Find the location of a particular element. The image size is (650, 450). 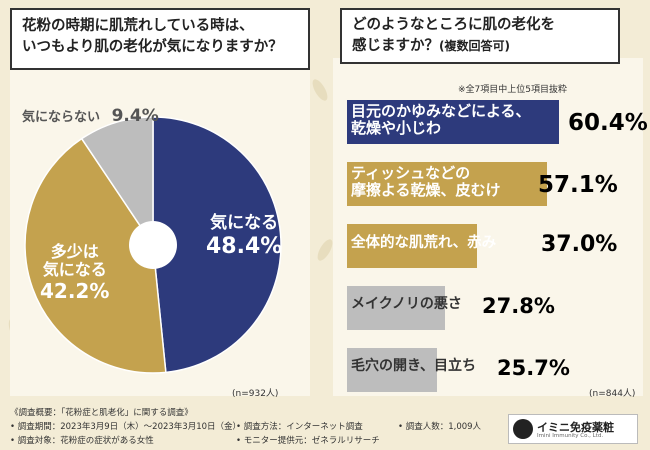

pie-value-kininaru: 48.4% is located at coordinates (244, 246).